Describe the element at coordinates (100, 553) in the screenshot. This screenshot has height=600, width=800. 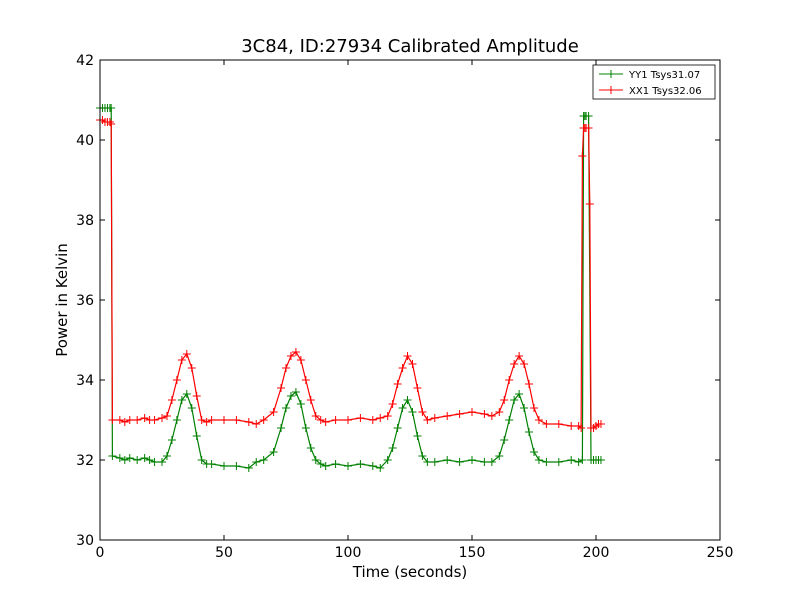
I see `x-tick-label: 0` at that location.